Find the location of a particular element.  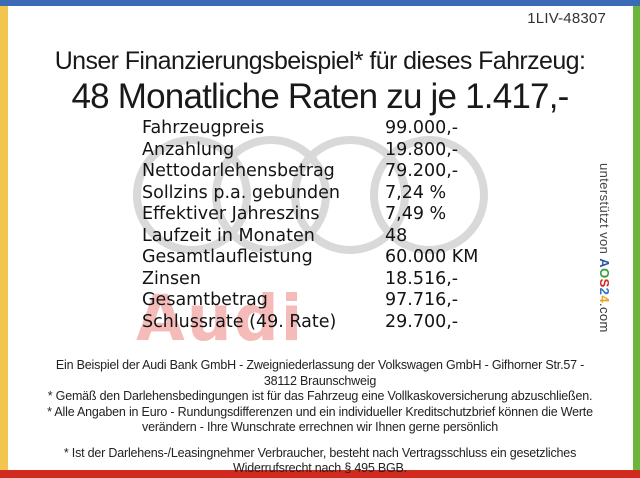

row-value: 19.800,- is located at coordinates (422, 149).